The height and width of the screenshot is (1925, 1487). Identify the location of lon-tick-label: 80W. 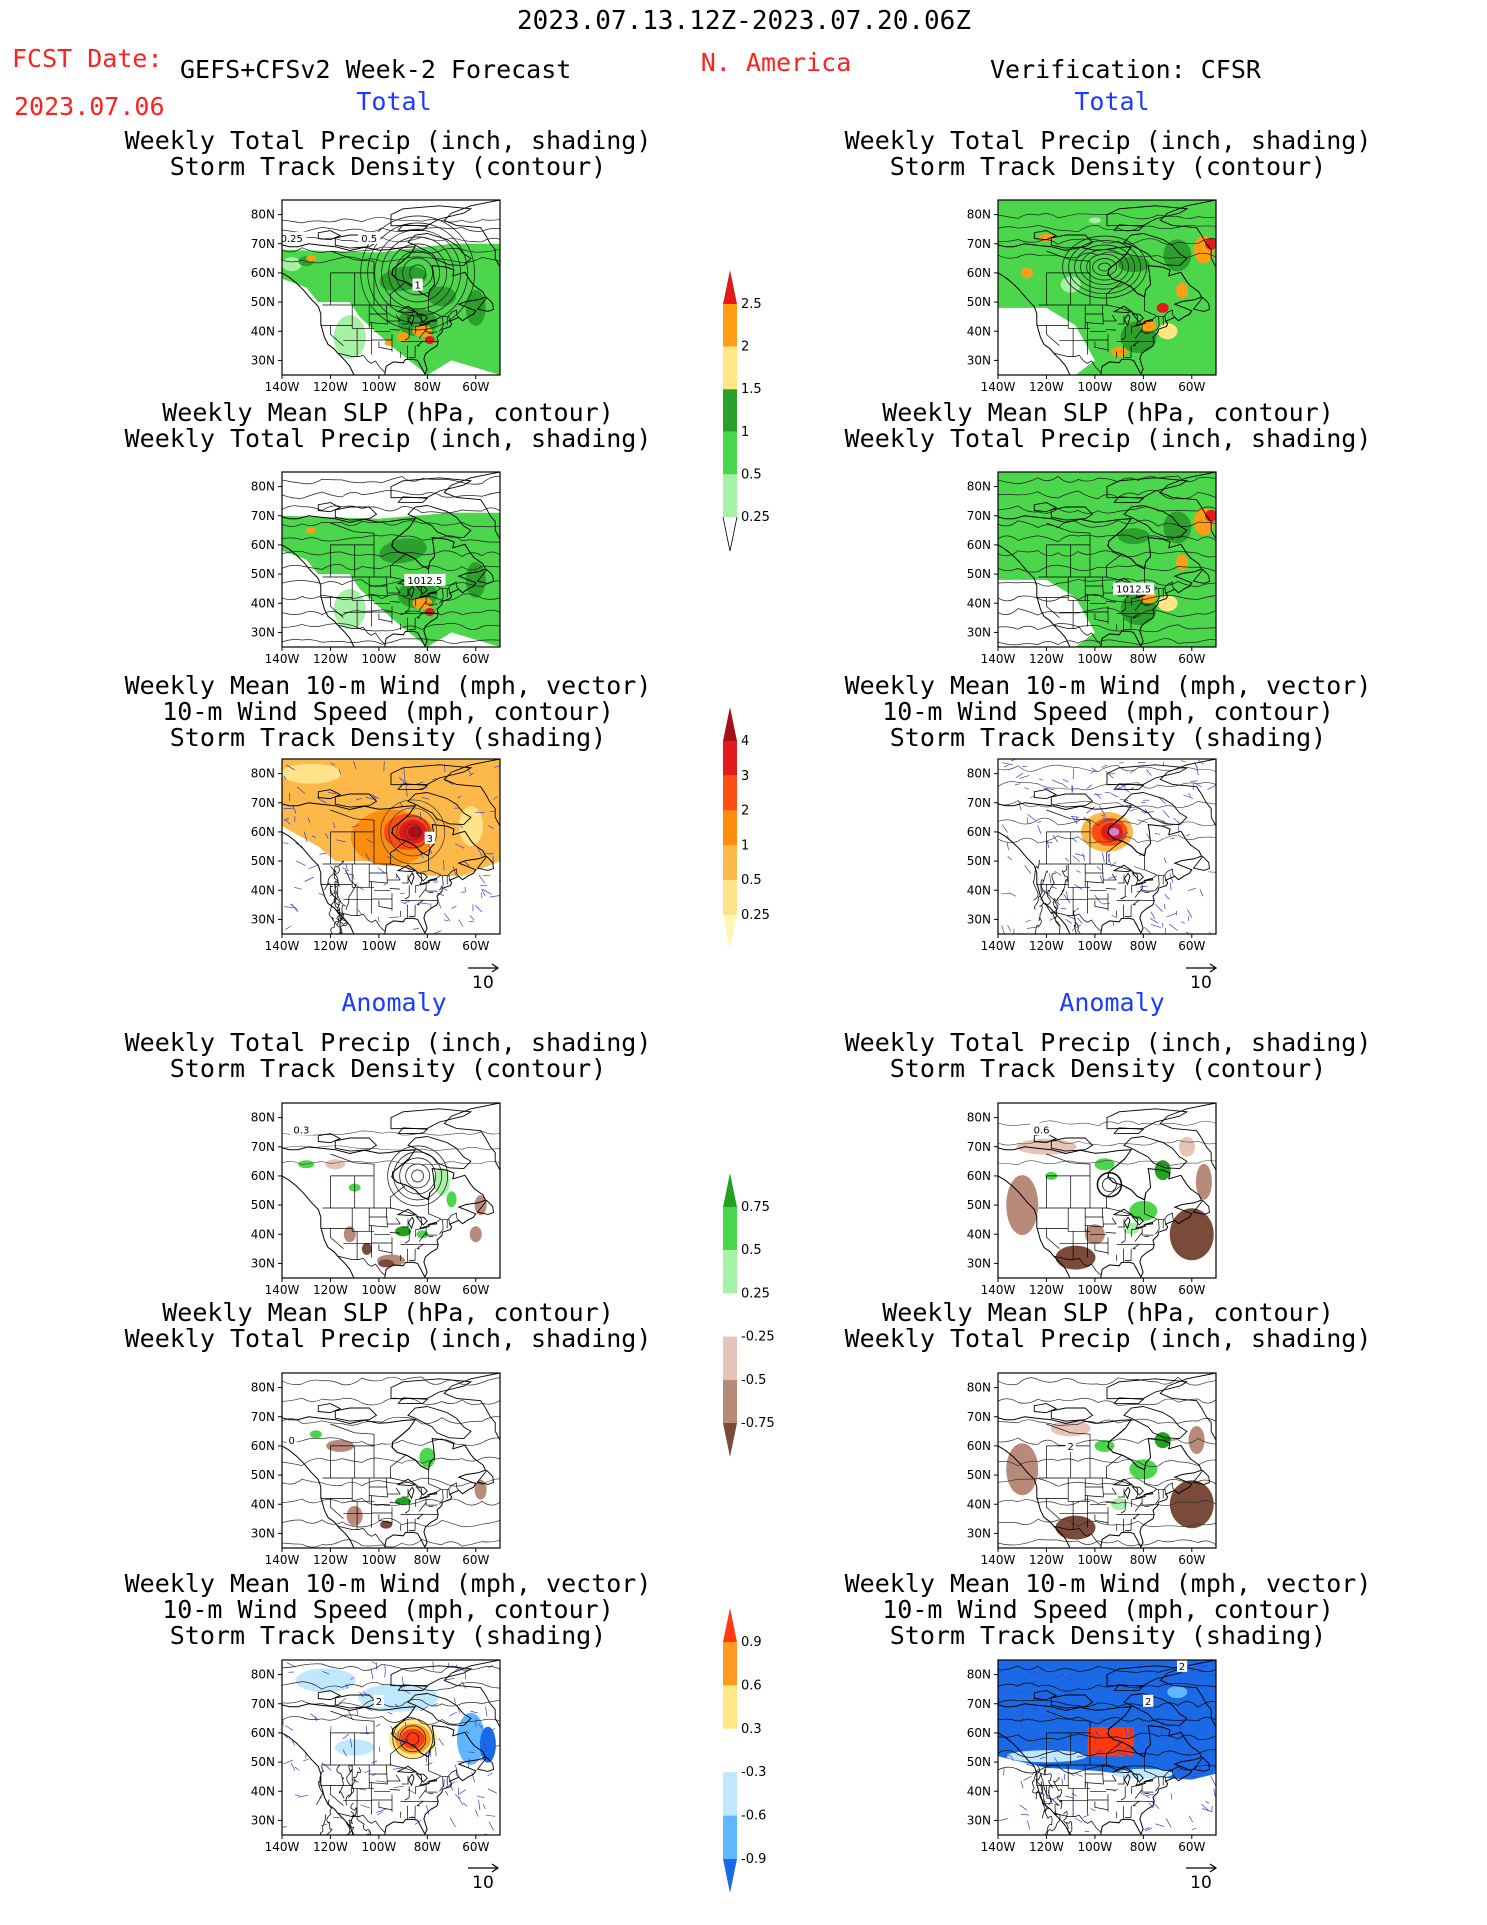
(1143, 1290).